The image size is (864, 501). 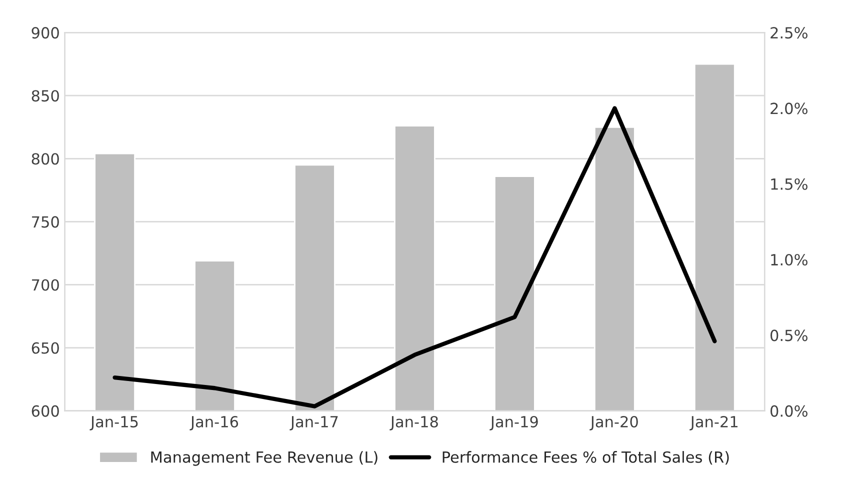 I want to click on y-tick-label: 650, so click(x=45, y=348).